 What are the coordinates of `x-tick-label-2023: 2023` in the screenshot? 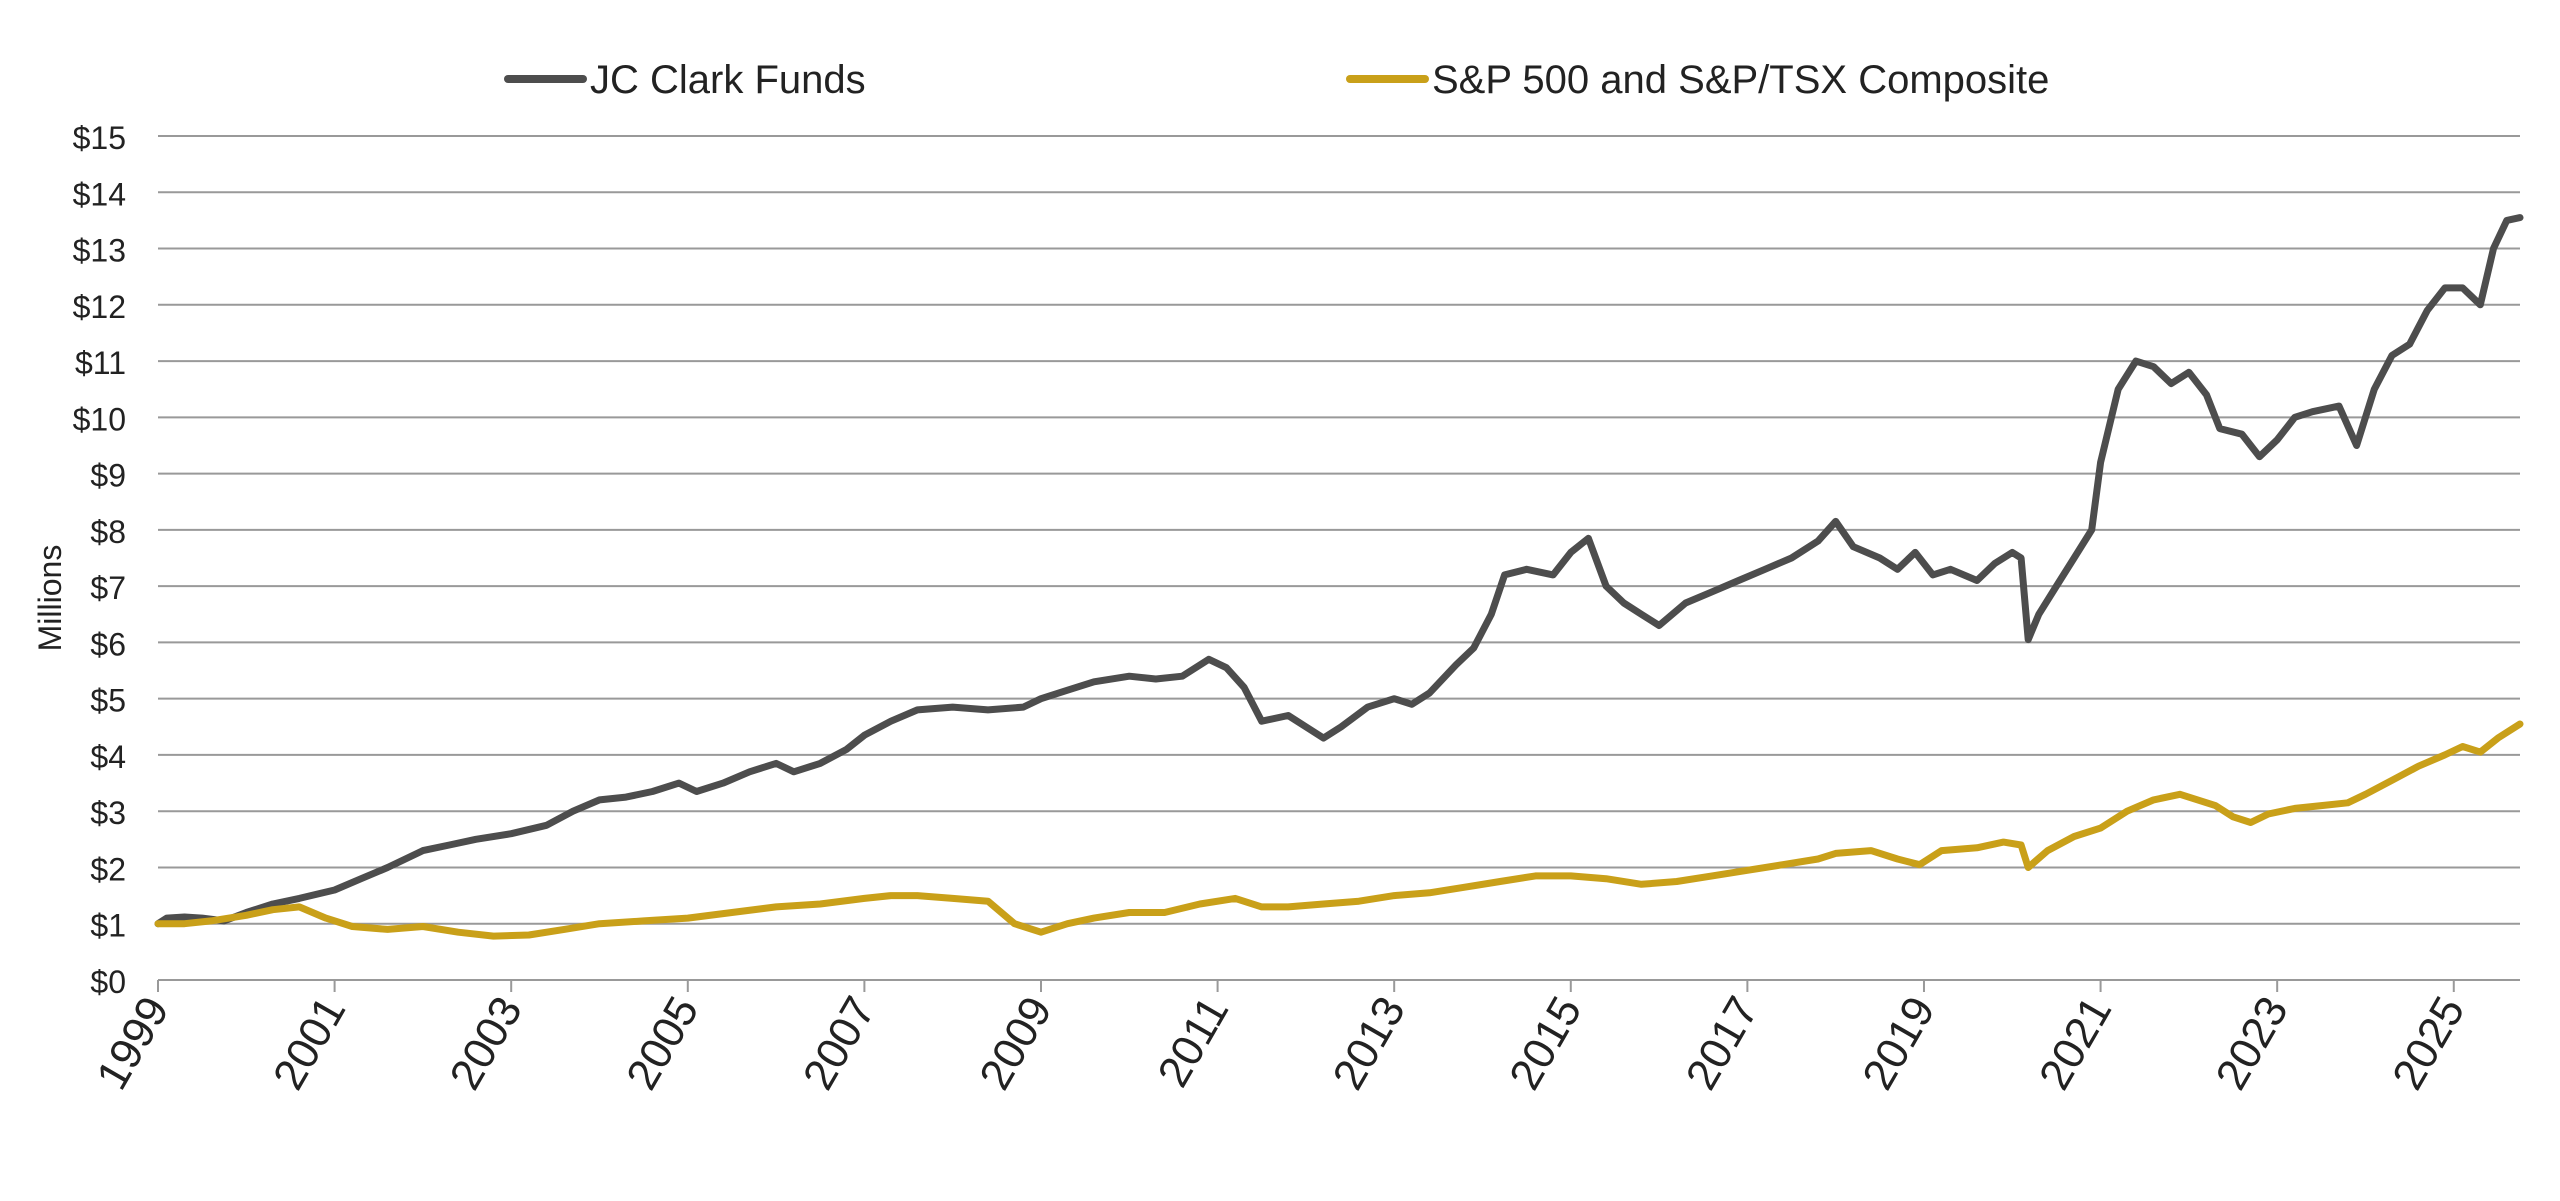 It's located at (2251, 1043).